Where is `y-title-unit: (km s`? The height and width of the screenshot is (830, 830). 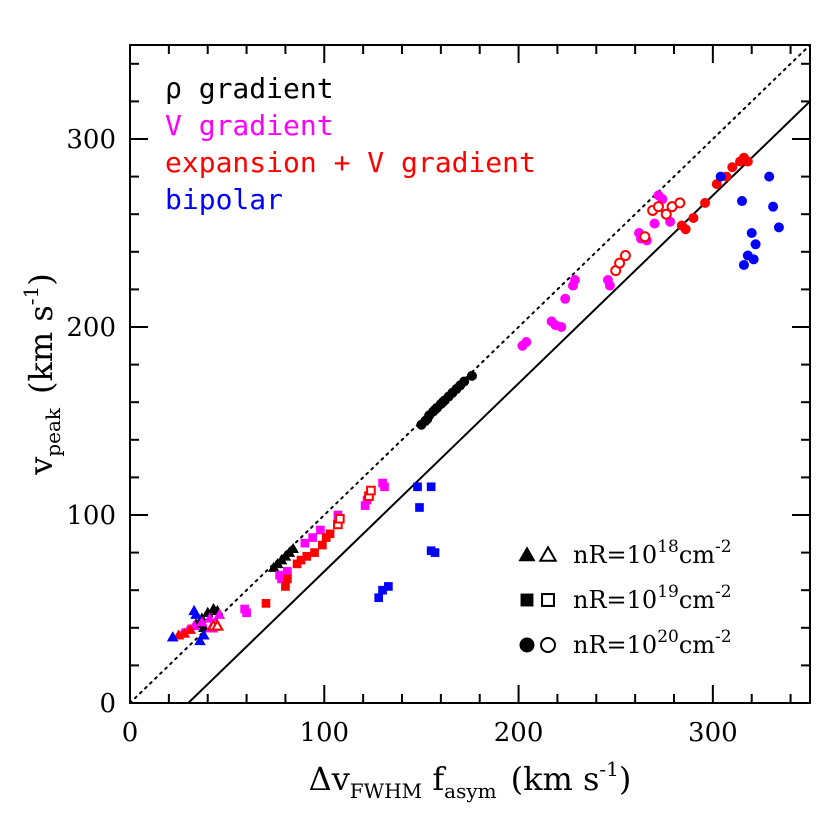 y-title-unit: (km s is located at coordinates (41, 349).